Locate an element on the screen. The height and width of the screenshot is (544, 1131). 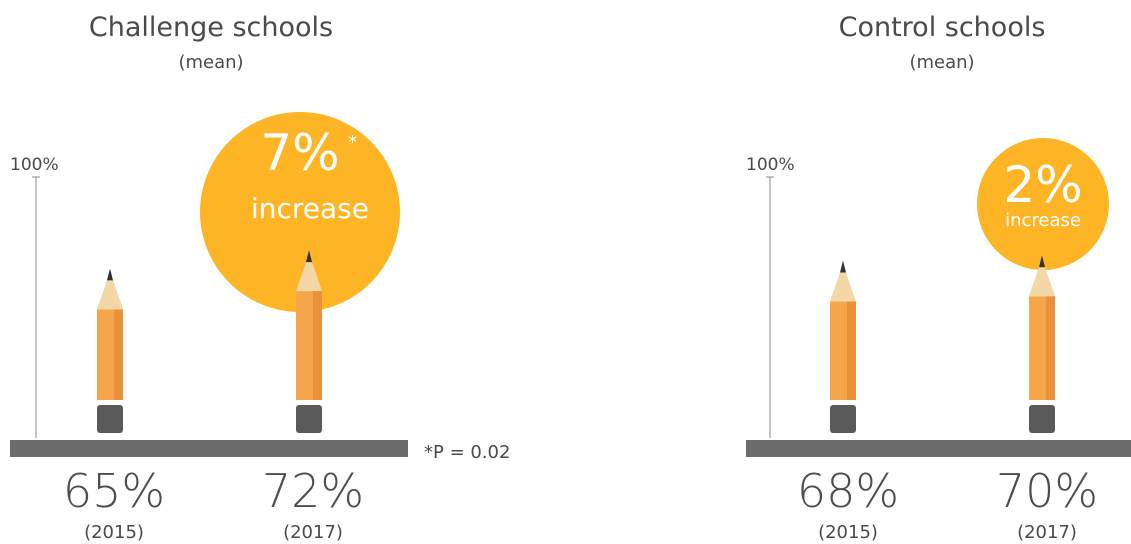
control-increase-value: 2% is located at coordinates (1042, 185).